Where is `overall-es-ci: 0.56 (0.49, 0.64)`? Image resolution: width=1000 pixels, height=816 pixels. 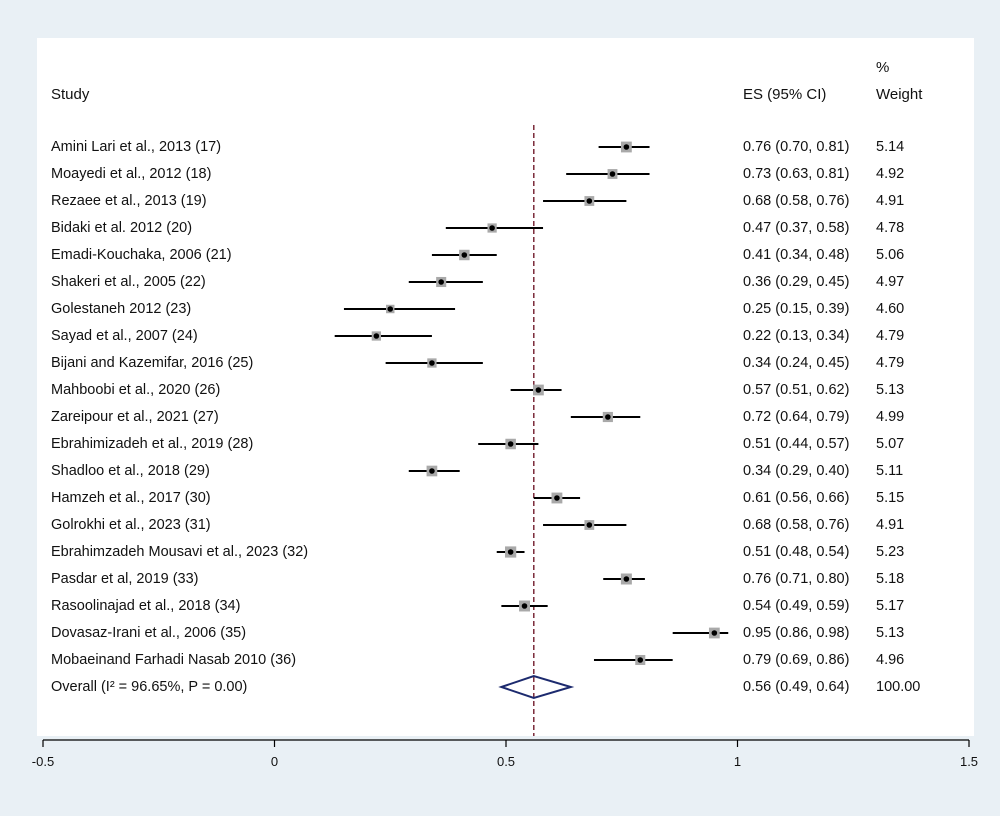 overall-es-ci: 0.56 (0.49, 0.64) is located at coordinates (796, 687).